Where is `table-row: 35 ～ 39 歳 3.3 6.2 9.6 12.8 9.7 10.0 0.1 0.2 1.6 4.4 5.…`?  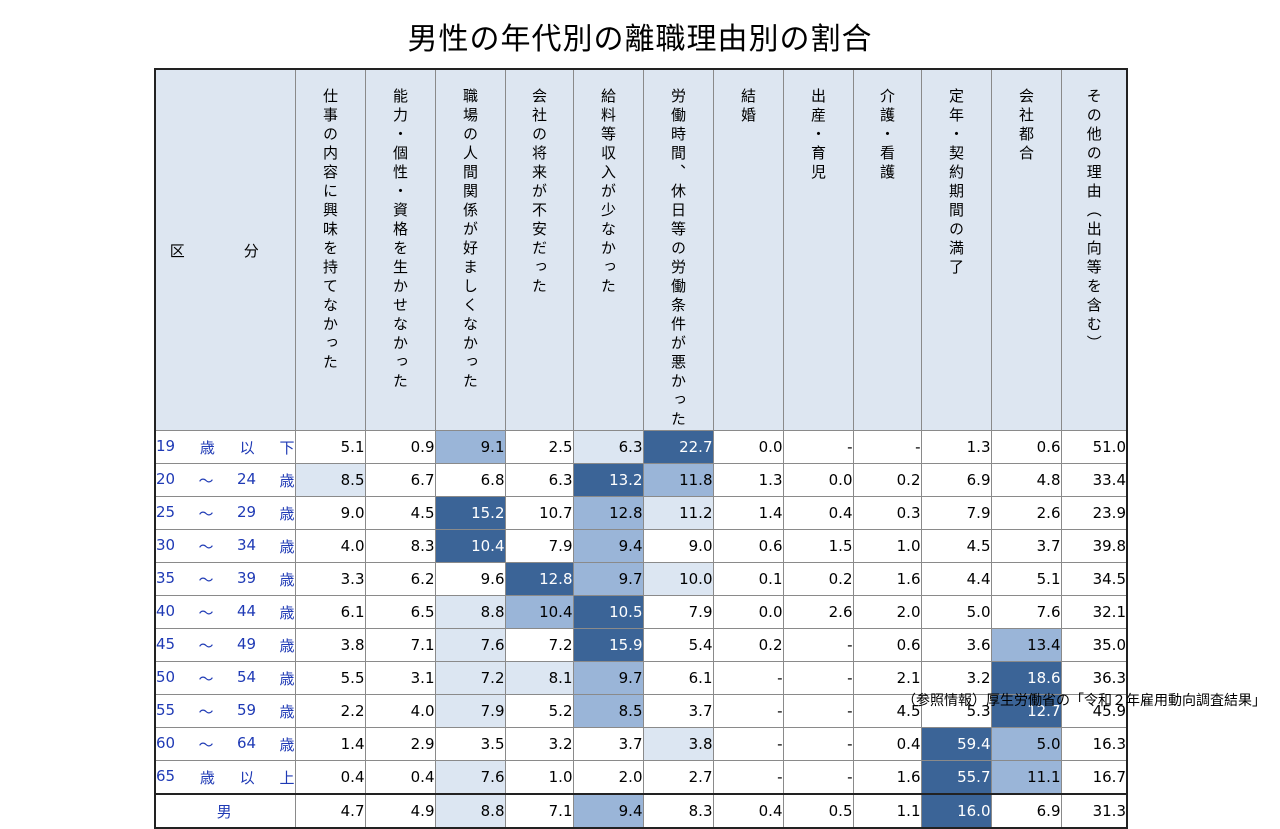
table-row: 35 ～ 39 歳 3.3 6.2 9.6 12.8 9.7 10.0 0.1 0.2 1.6 4.4 5.… is located at coordinates (641, 579).